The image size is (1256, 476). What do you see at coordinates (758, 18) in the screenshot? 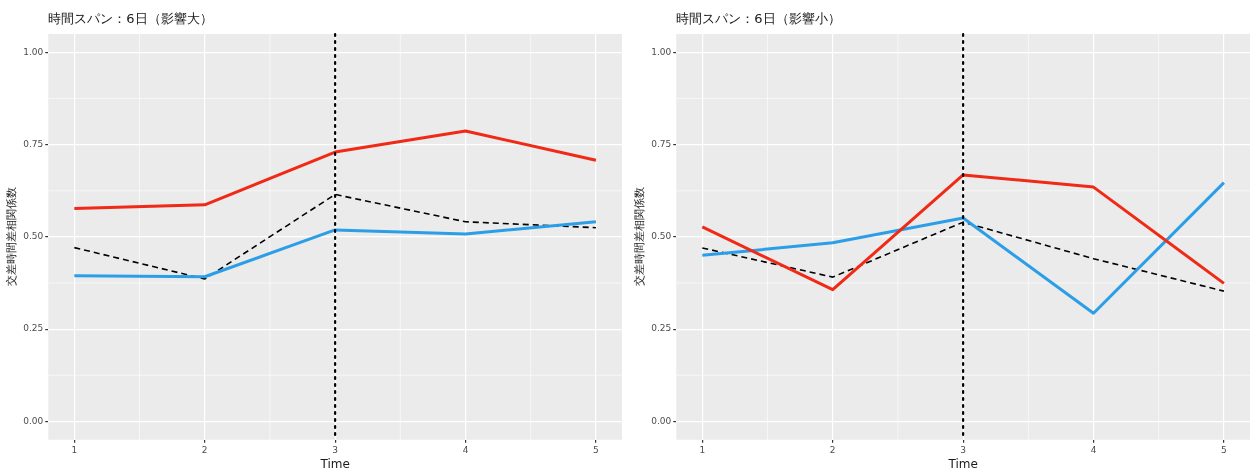
I see `chart-title: 時間スパン：6日（影響小）` at bounding box center [758, 18].